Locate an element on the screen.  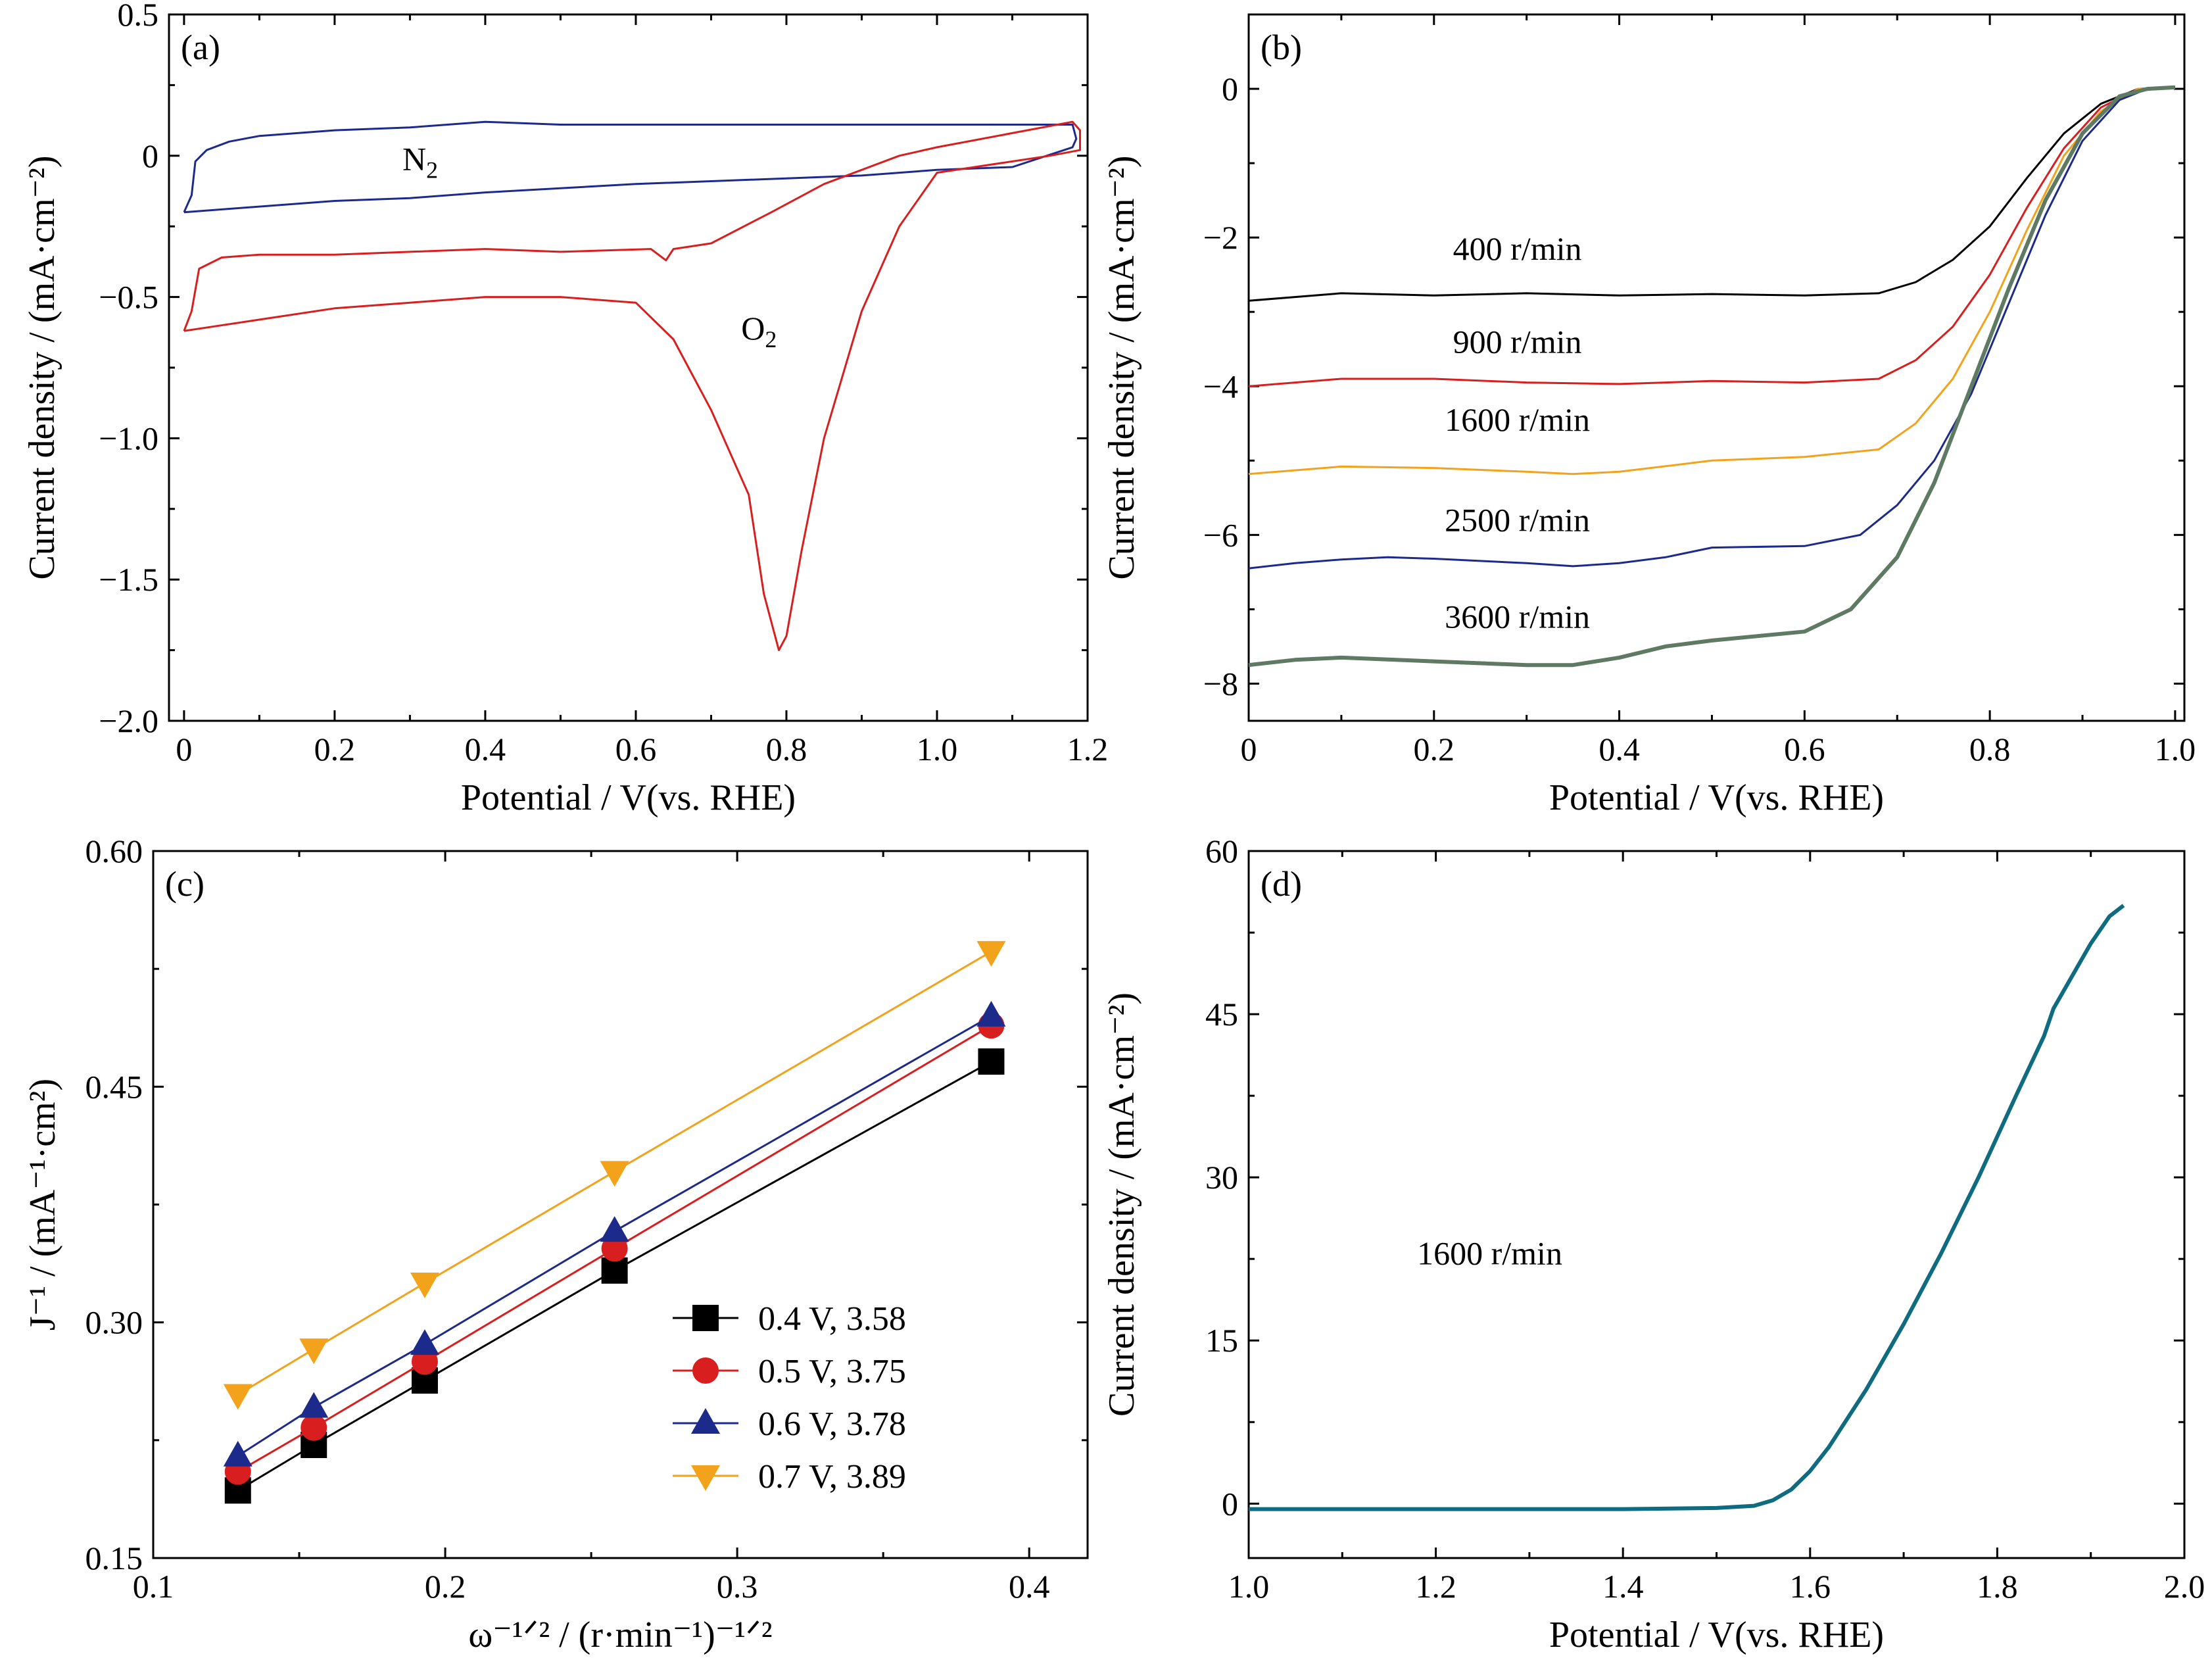
y-tick-label: 15 is located at coordinates (1221, 1340).